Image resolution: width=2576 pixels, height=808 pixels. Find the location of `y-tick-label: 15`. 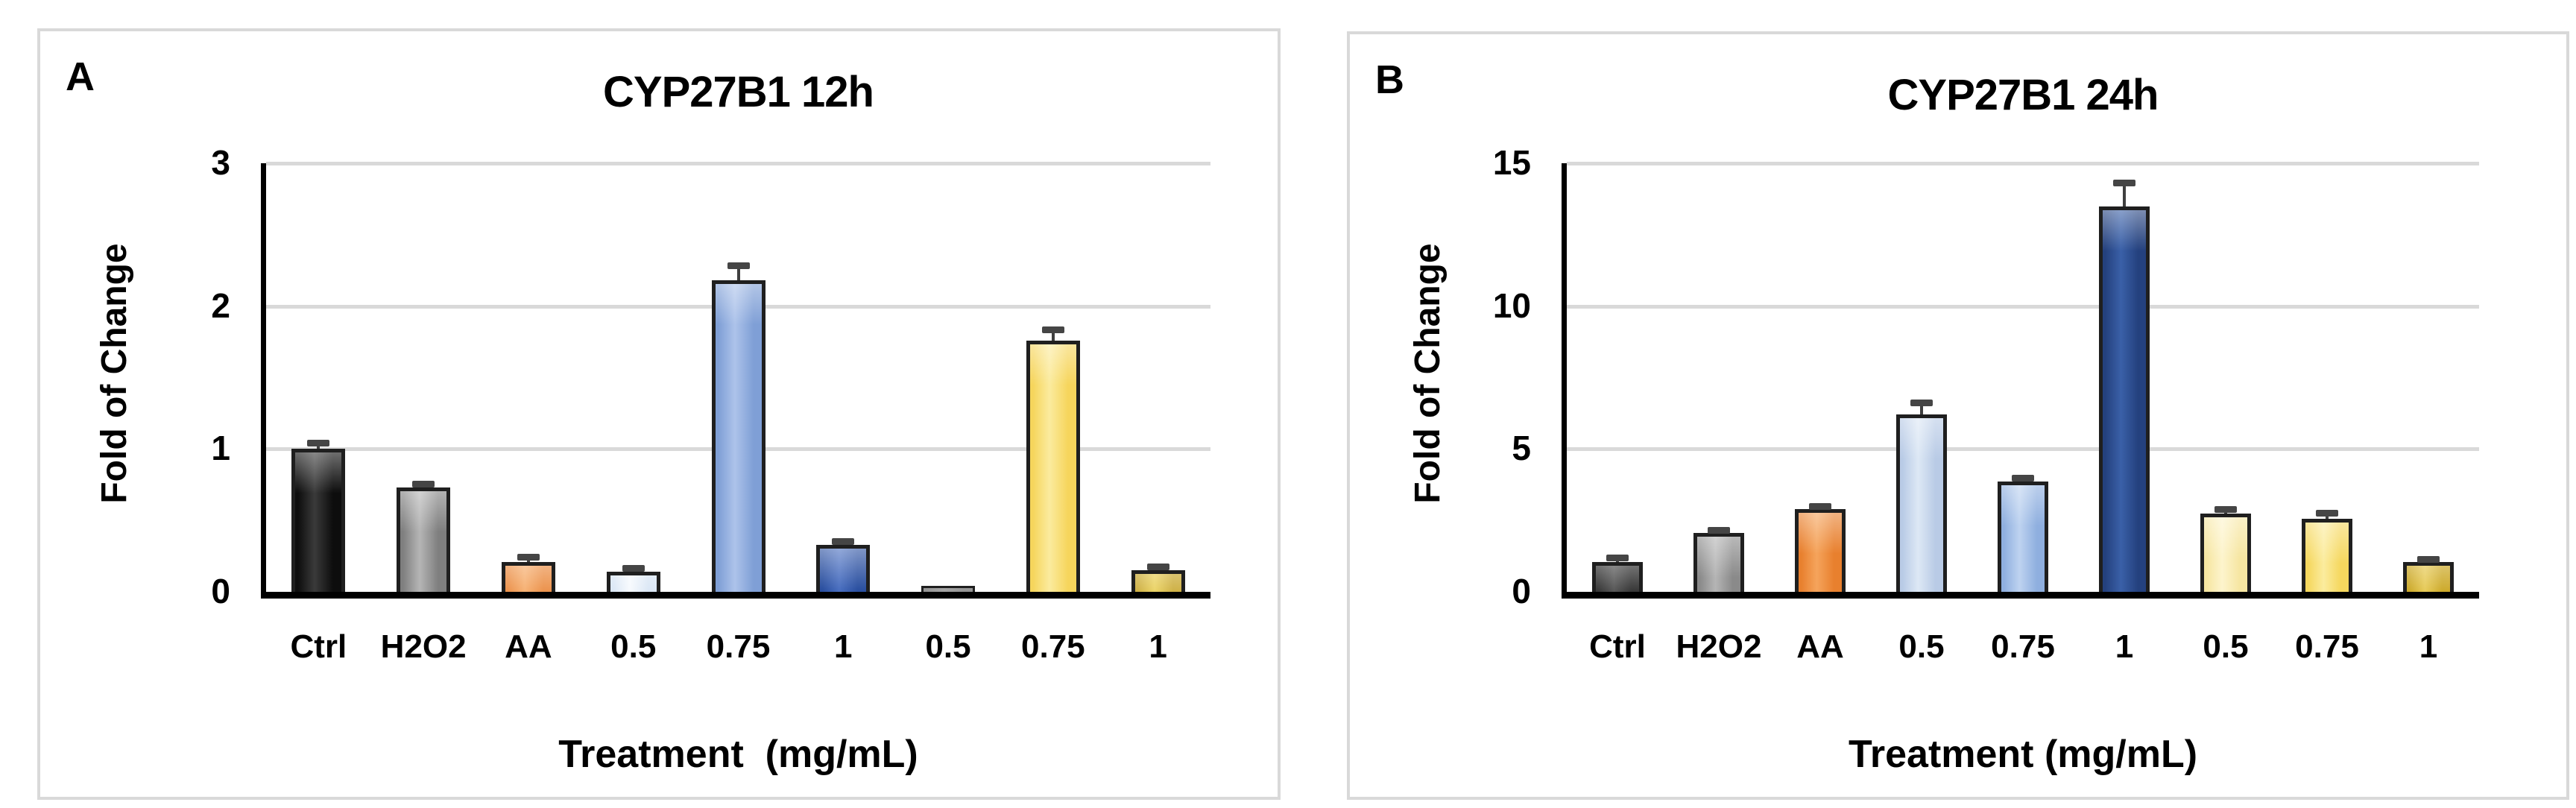

y-tick-label: 15 is located at coordinates (1511, 162).